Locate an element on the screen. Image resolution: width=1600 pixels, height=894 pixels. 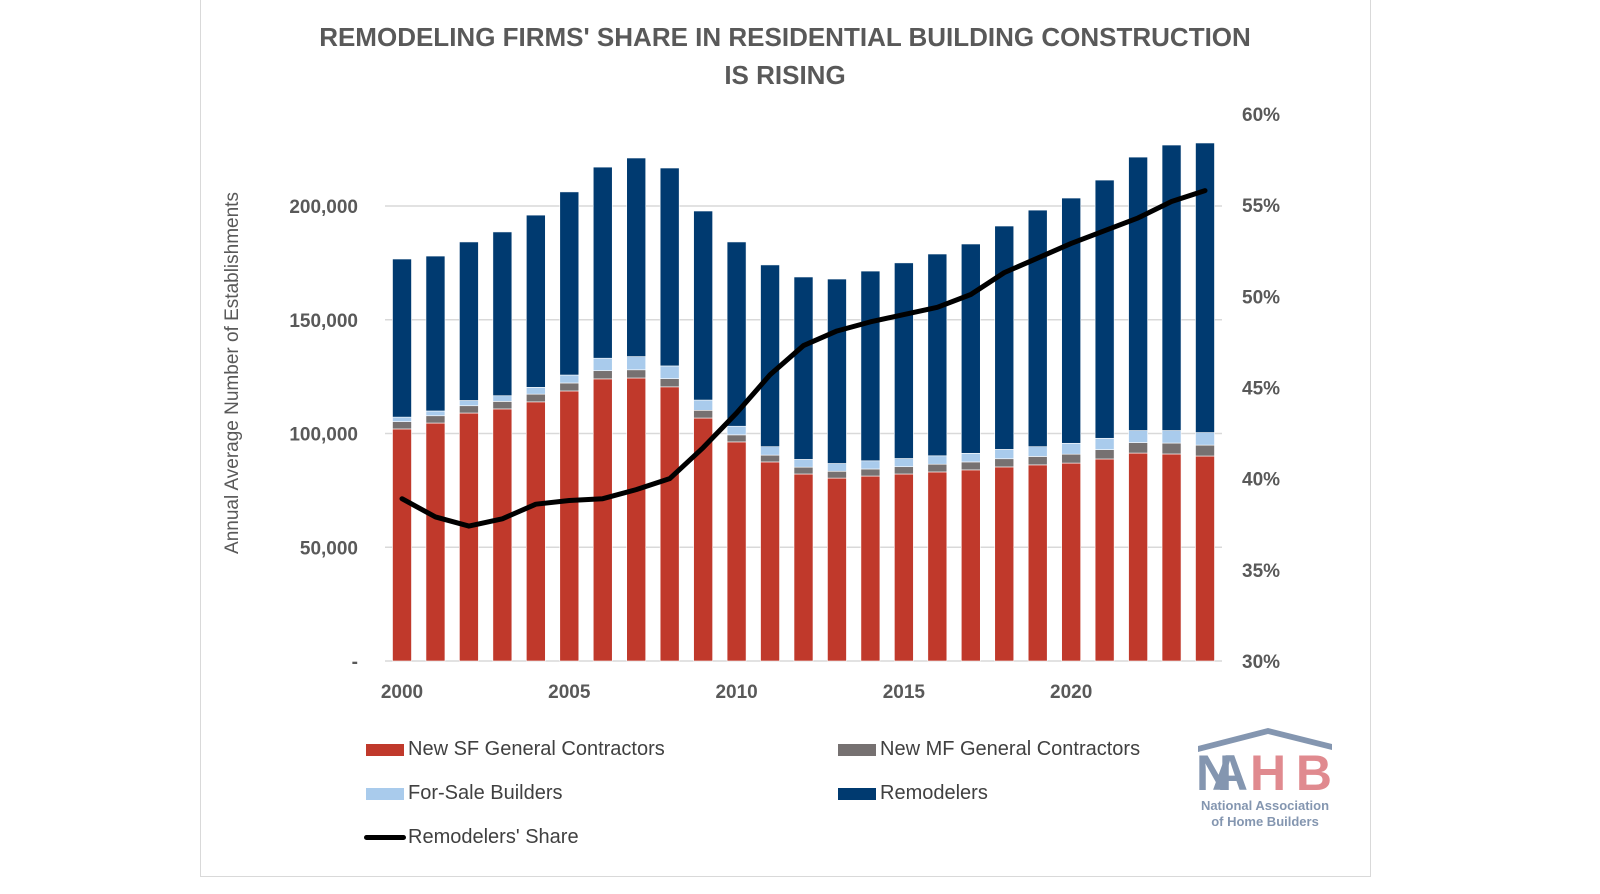
y-tick-label: - is located at coordinates (355, 662).